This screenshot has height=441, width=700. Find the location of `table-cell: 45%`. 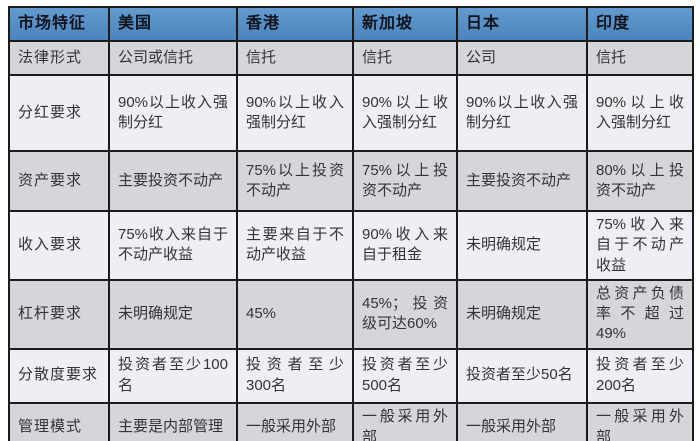

table-cell: 45% is located at coordinates (295, 314).